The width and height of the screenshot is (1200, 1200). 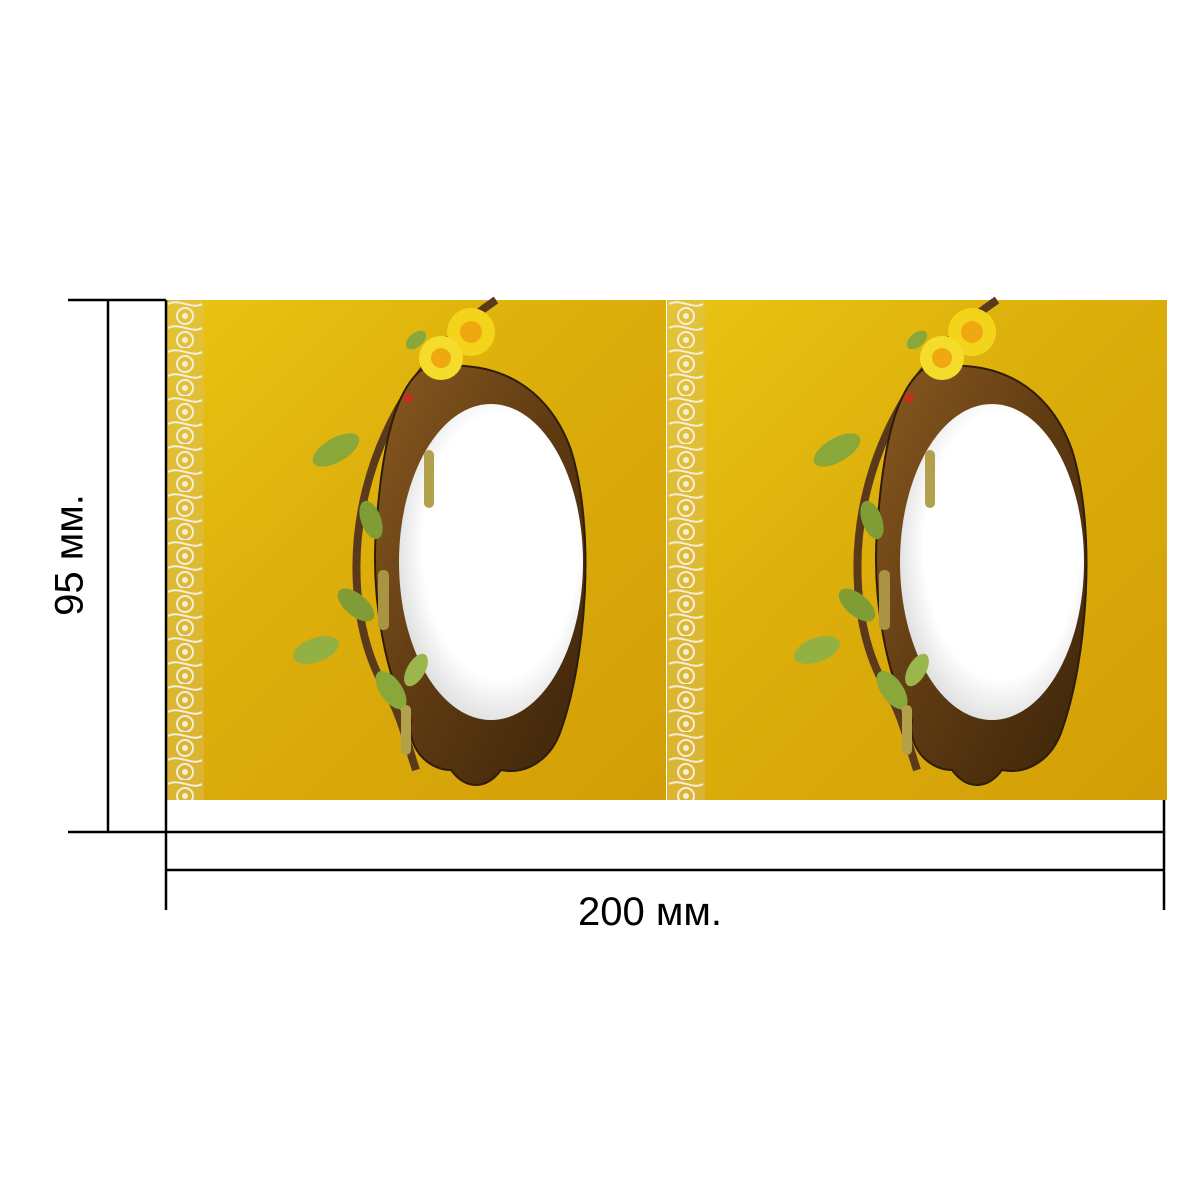 What do you see at coordinates (650, 912) in the screenshot?
I see `width-label: 200 мм.` at bounding box center [650, 912].